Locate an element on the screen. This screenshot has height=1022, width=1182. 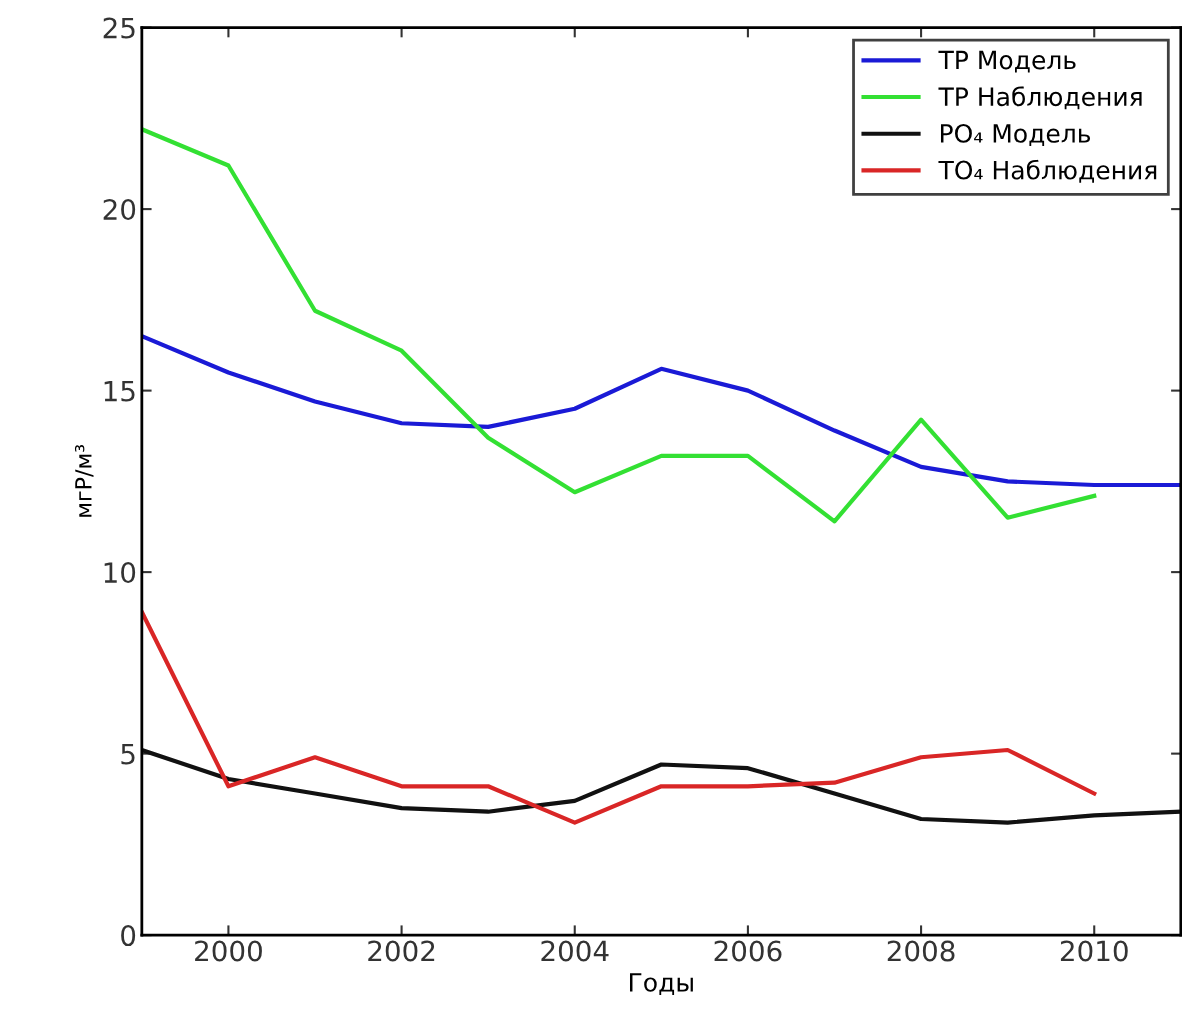
x-tick-label: 2000 is located at coordinates (228, 951).